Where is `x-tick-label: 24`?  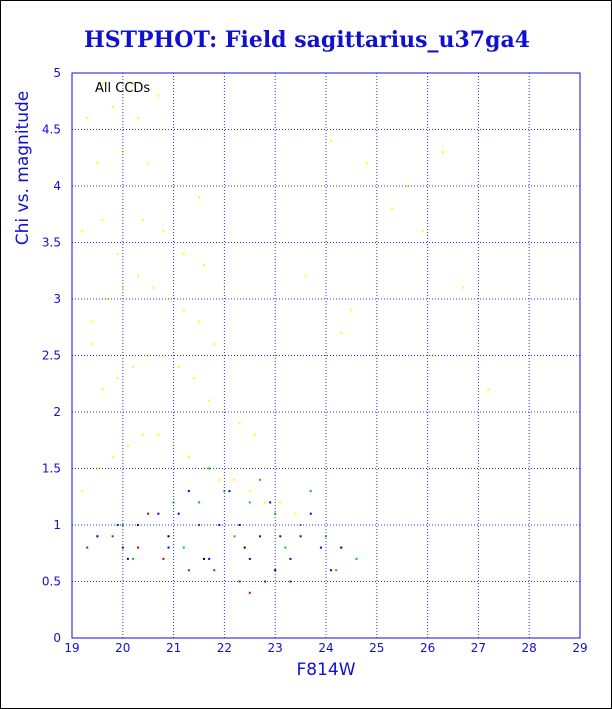
x-tick-label: 24 is located at coordinates (325, 648).